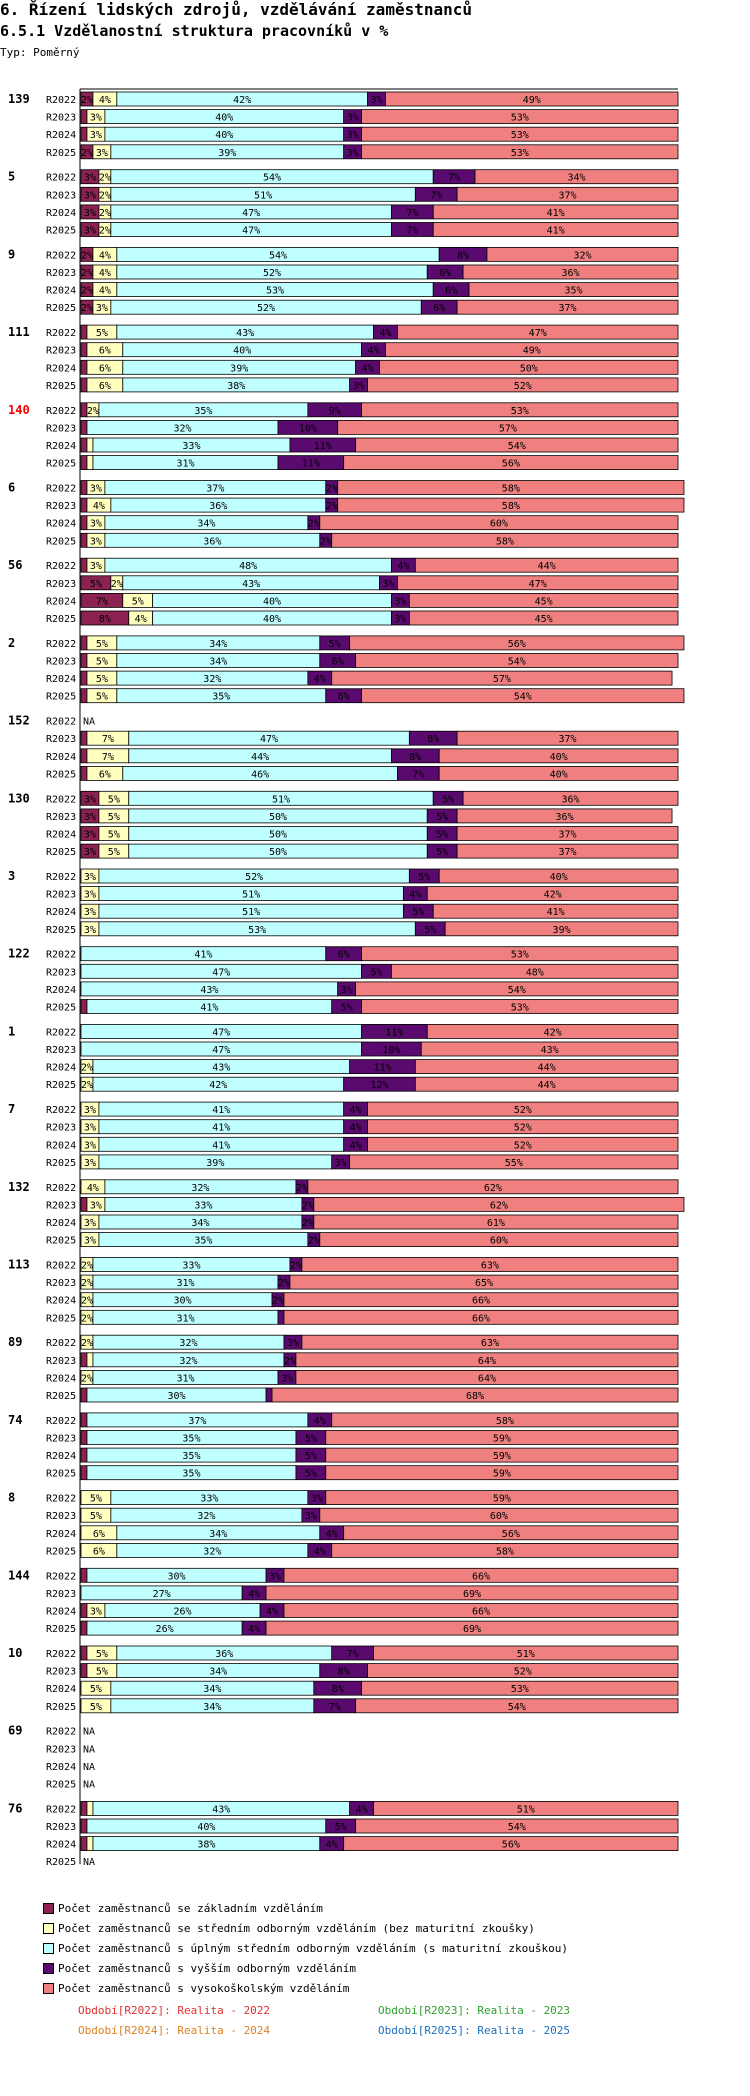 The height and width of the screenshot is (2096, 750). Describe the element at coordinates (197, 1421) in the screenshot. I see `data-label: 37%` at that location.